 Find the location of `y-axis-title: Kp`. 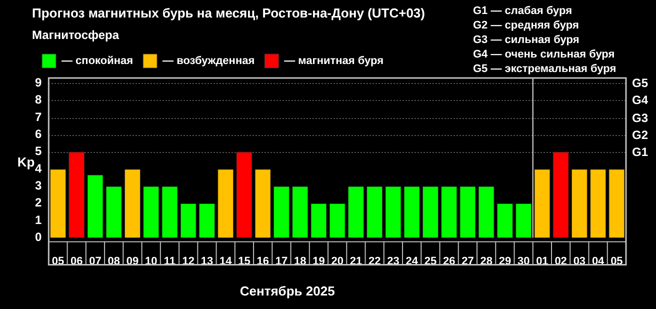

y-axis-title: Kp is located at coordinates (26, 162).